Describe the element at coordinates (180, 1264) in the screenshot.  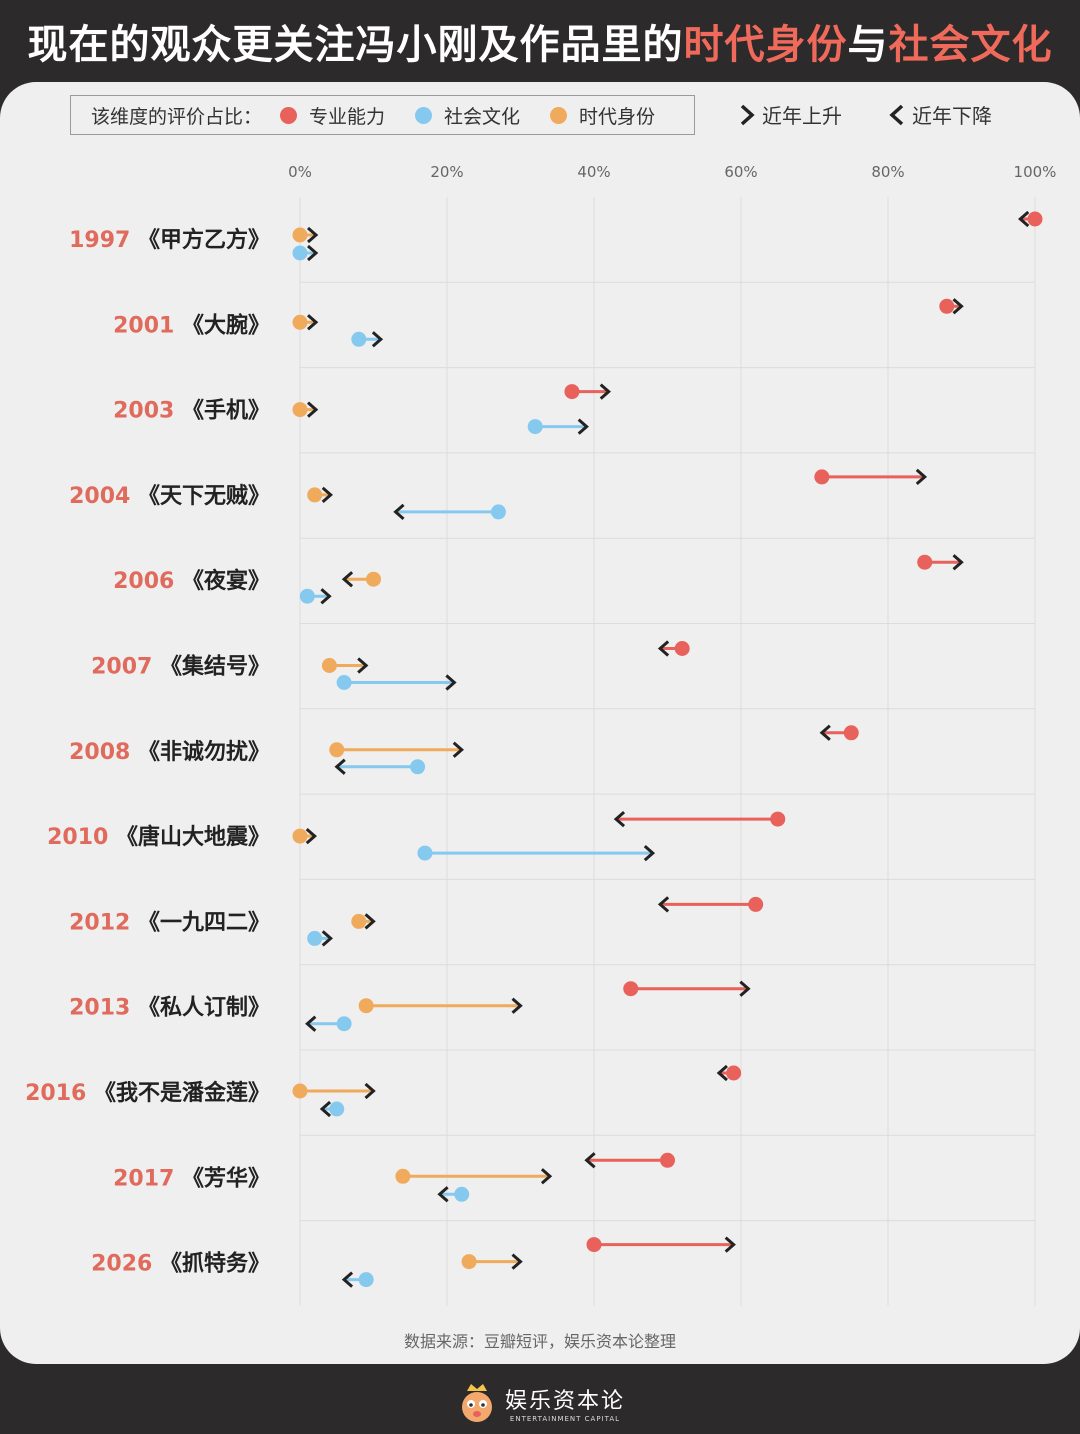
I see `film-label: 2026 《抓特务》` at that location.